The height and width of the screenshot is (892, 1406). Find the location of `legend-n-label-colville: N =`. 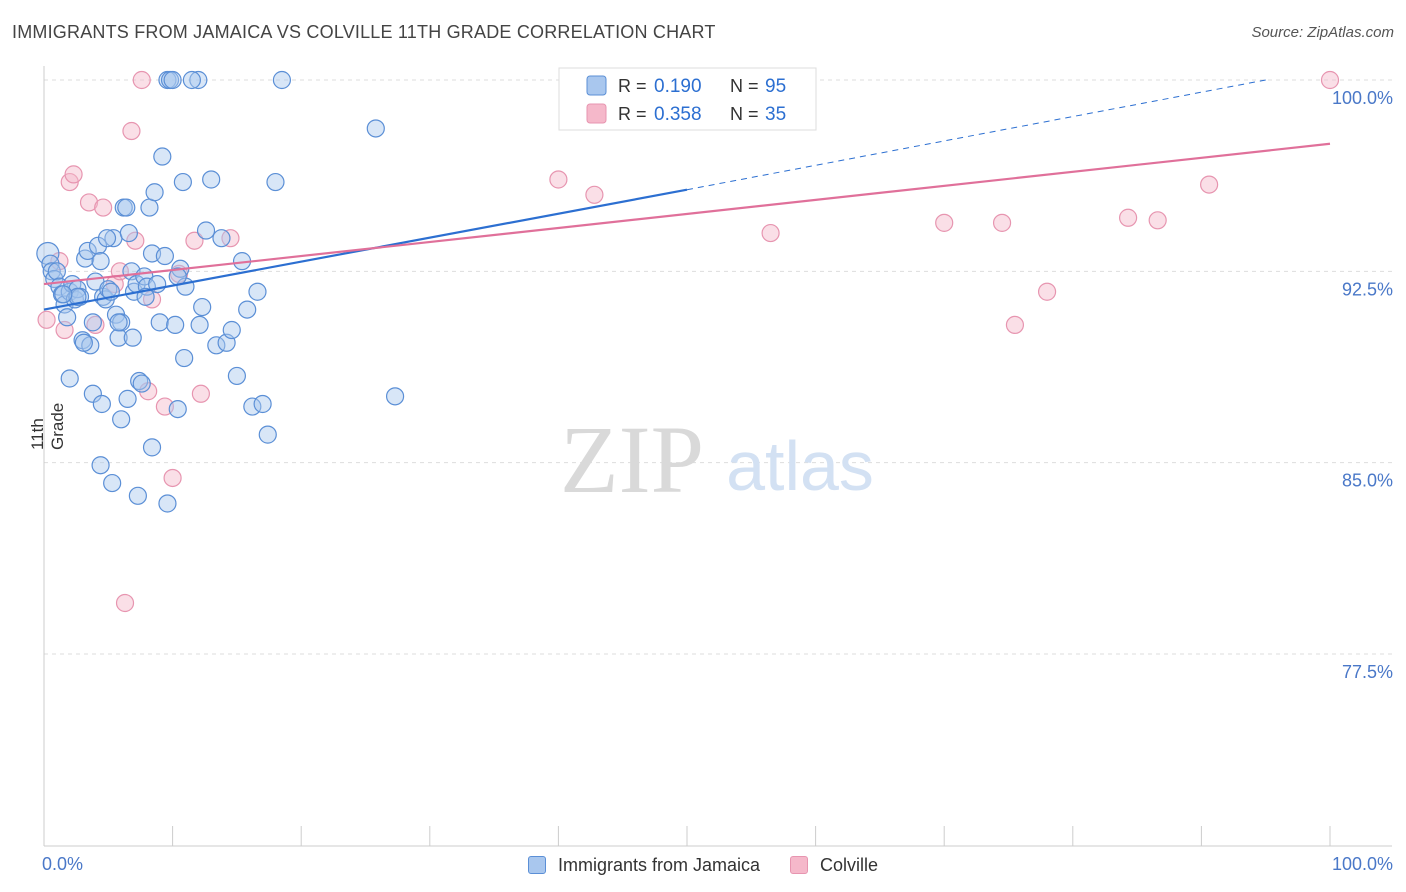

legend-n-label-colville: N = is located at coordinates (744, 114).